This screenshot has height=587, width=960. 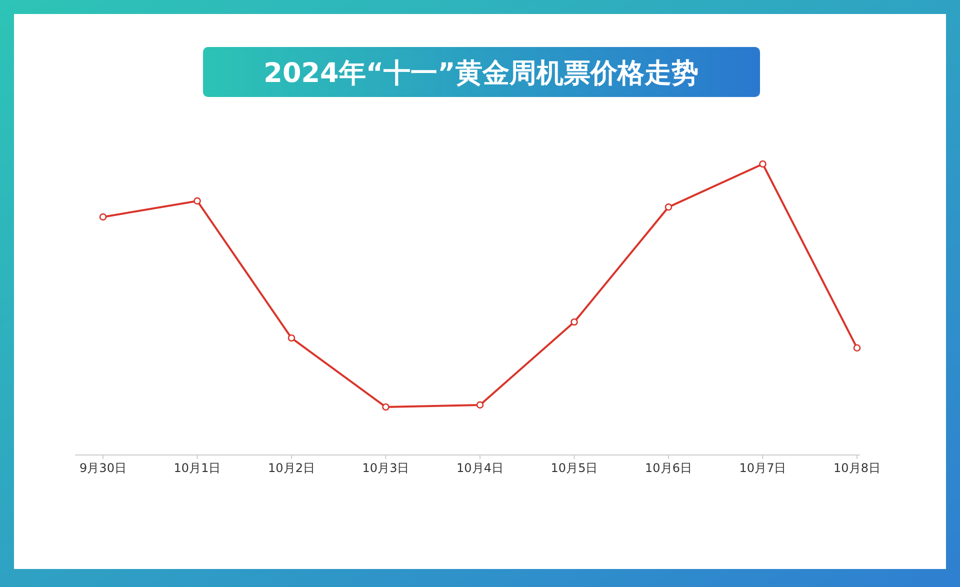 I want to click on chart-title: 2024年“十一”黄金周机票价格走势, so click(x=481, y=73).